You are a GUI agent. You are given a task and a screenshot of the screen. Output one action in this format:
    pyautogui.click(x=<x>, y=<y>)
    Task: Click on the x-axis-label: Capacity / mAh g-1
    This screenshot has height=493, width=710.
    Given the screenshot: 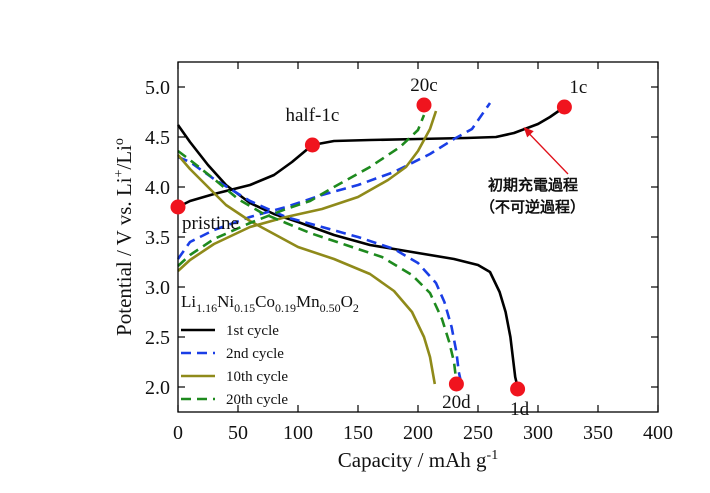 What is the action you would take?
    pyautogui.click(x=418, y=460)
    